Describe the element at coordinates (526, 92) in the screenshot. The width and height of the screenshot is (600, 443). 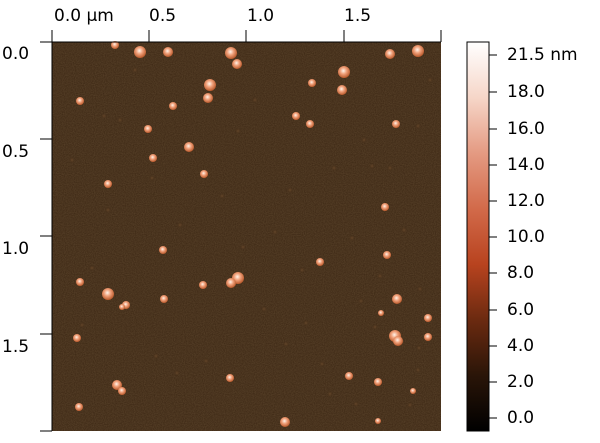
I see `colorbar-label: 18.0` at that location.